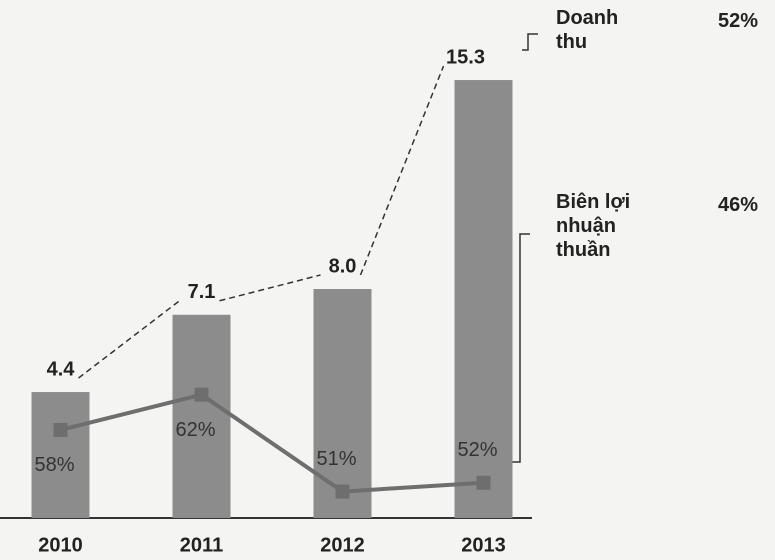  Describe the element at coordinates (738, 21) in the screenshot. I see `annotation: 52%` at that location.